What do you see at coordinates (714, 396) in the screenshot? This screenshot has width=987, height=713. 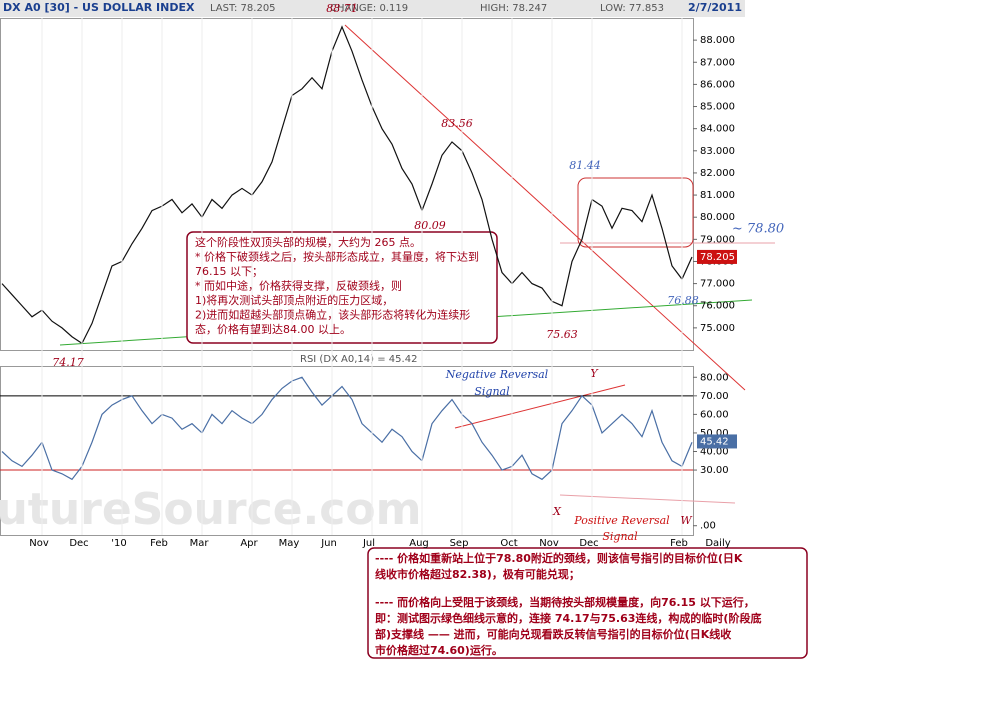 I see `y-tick-label: 70.00` at bounding box center [714, 396].